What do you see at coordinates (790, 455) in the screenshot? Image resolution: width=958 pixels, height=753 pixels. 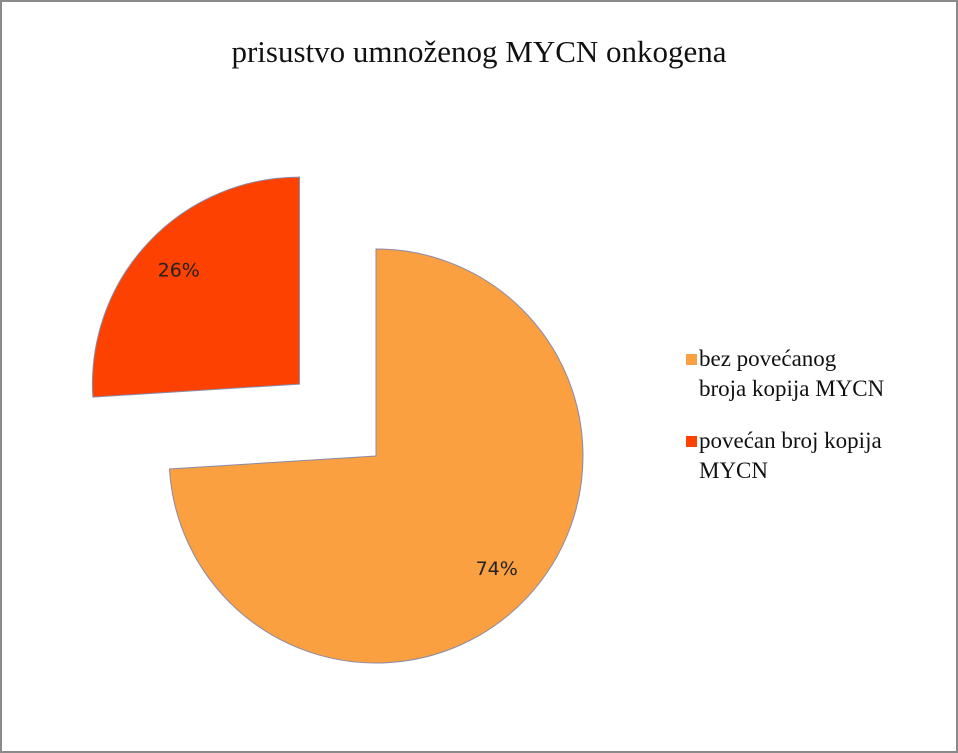 I see `legend-label: povećan broj kopija MYCN` at bounding box center [790, 455].